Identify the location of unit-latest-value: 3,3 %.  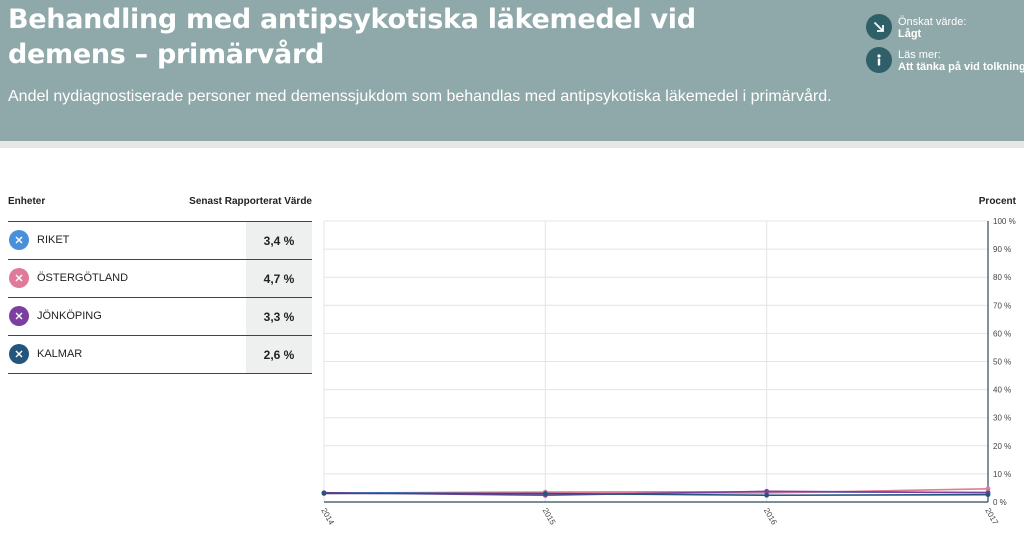
(279, 316).